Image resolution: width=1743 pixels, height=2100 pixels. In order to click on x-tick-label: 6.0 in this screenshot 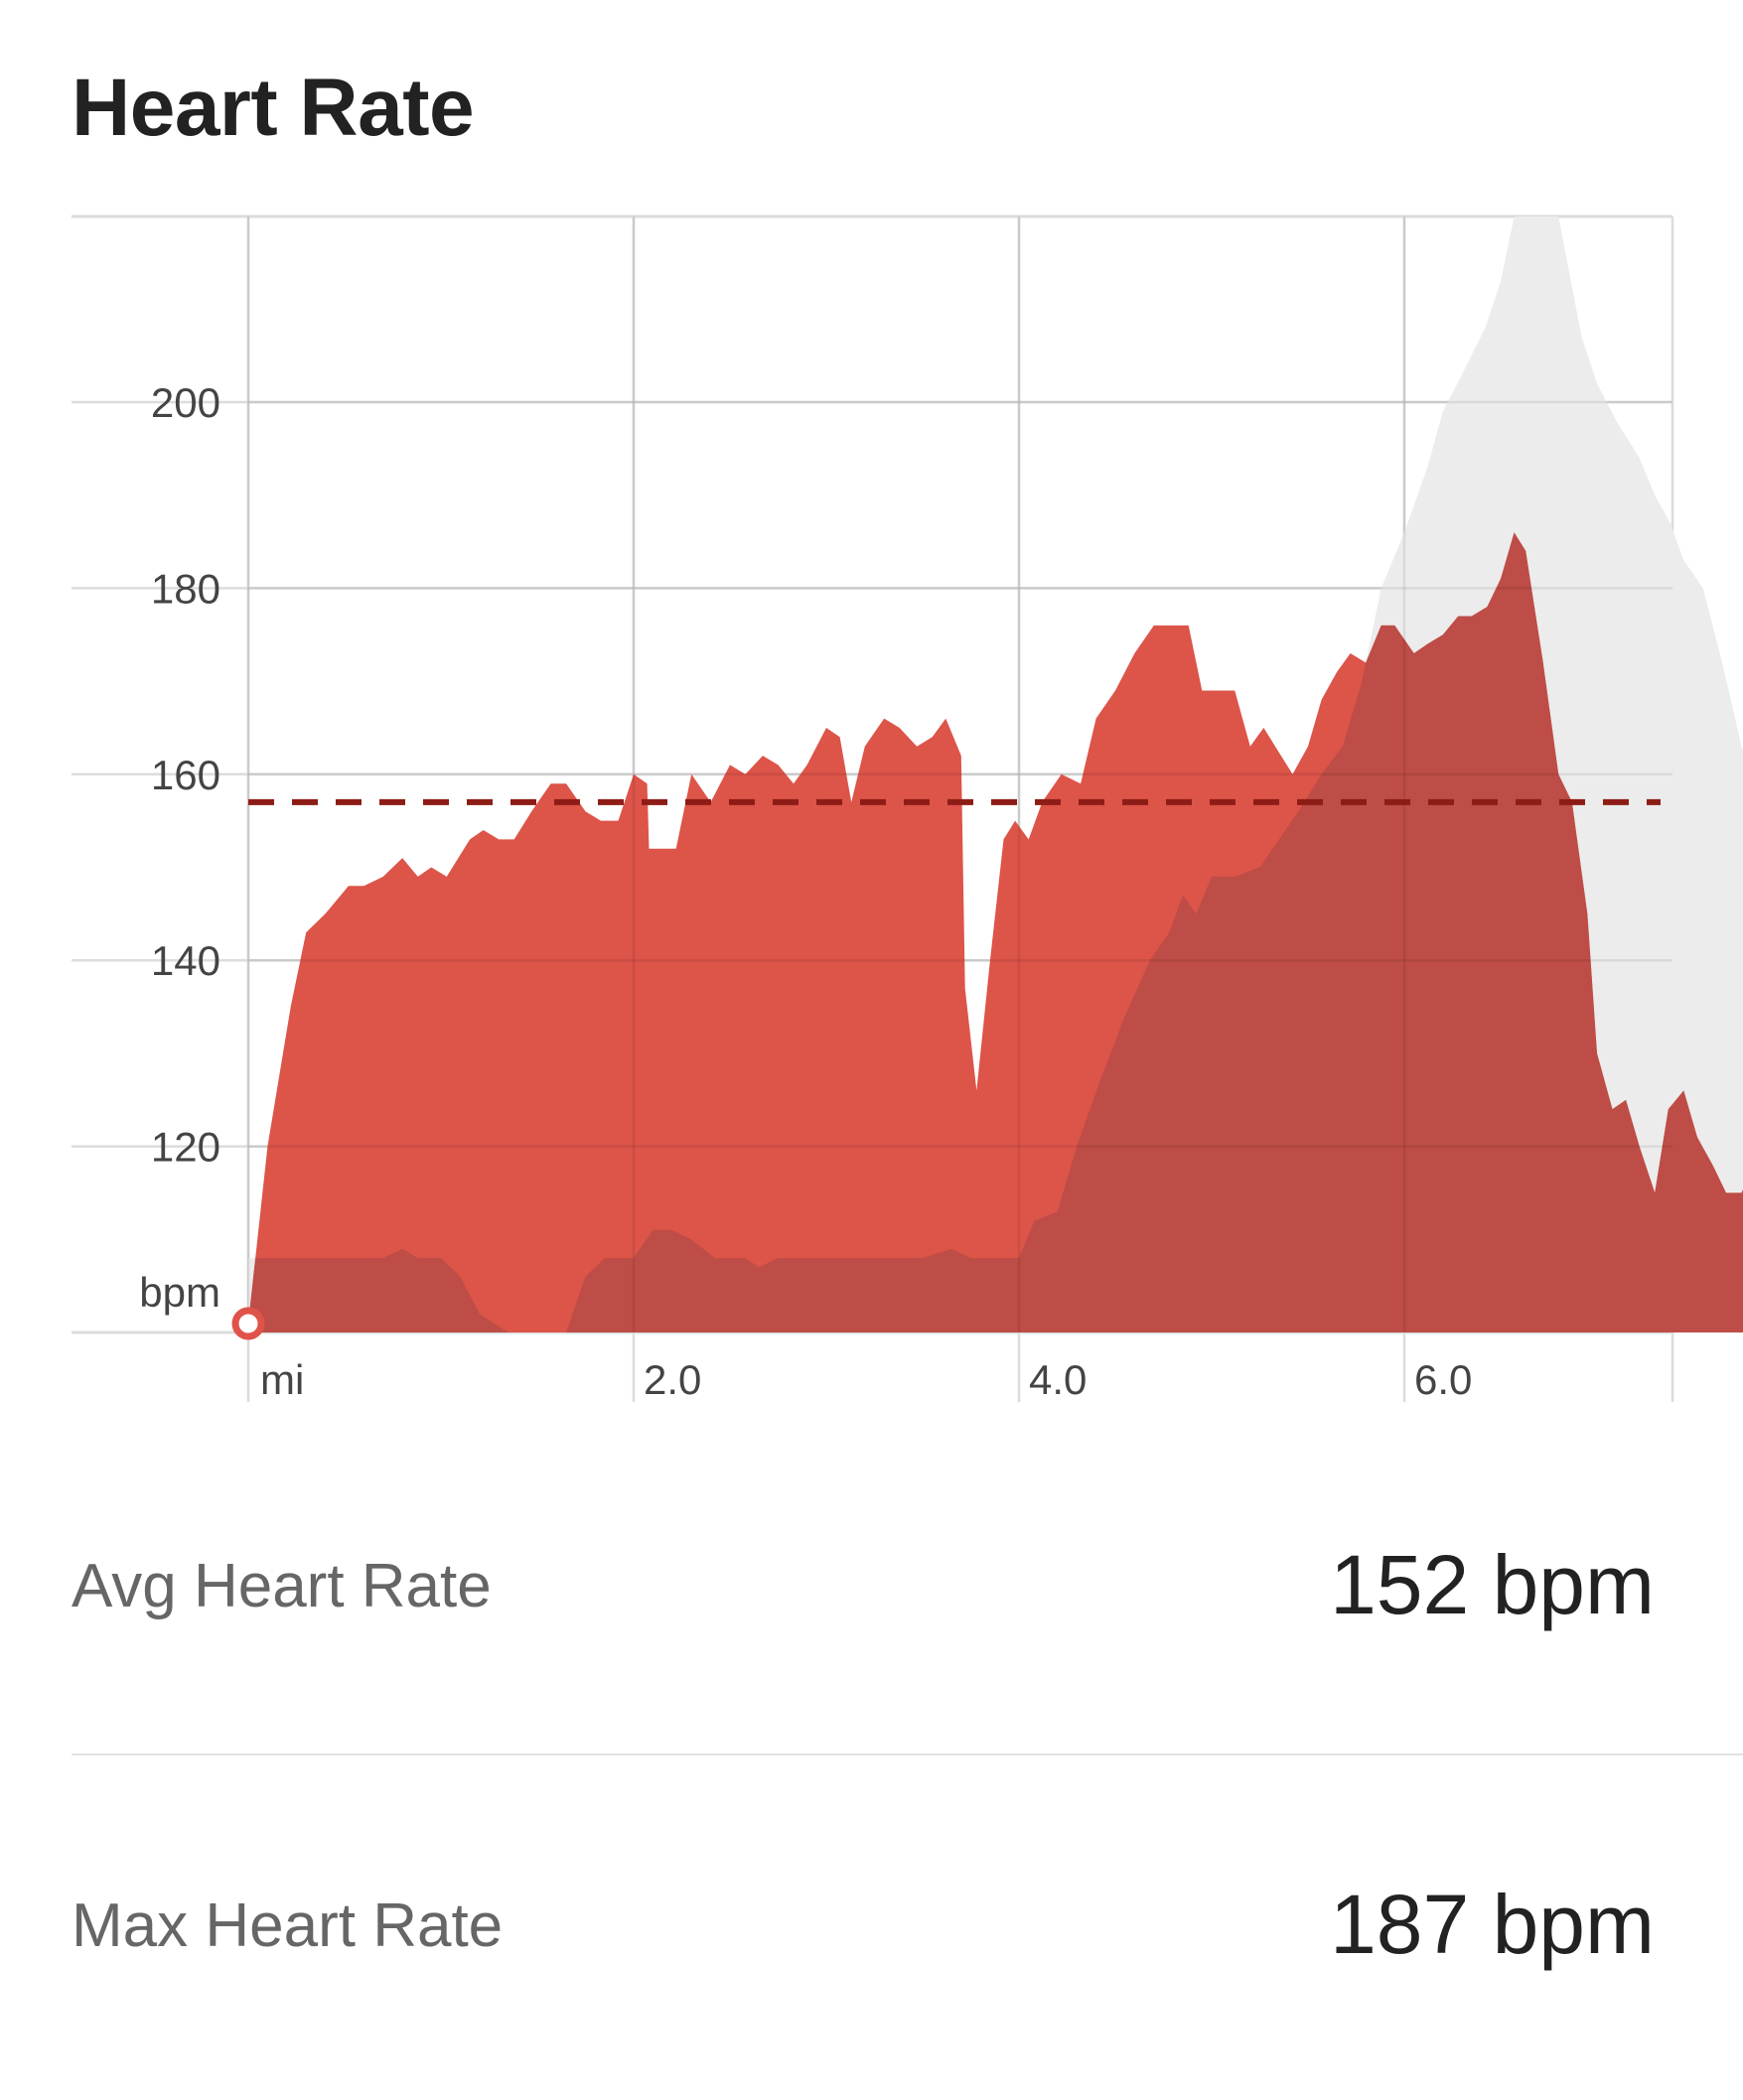, I will do `click(1443, 1379)`.